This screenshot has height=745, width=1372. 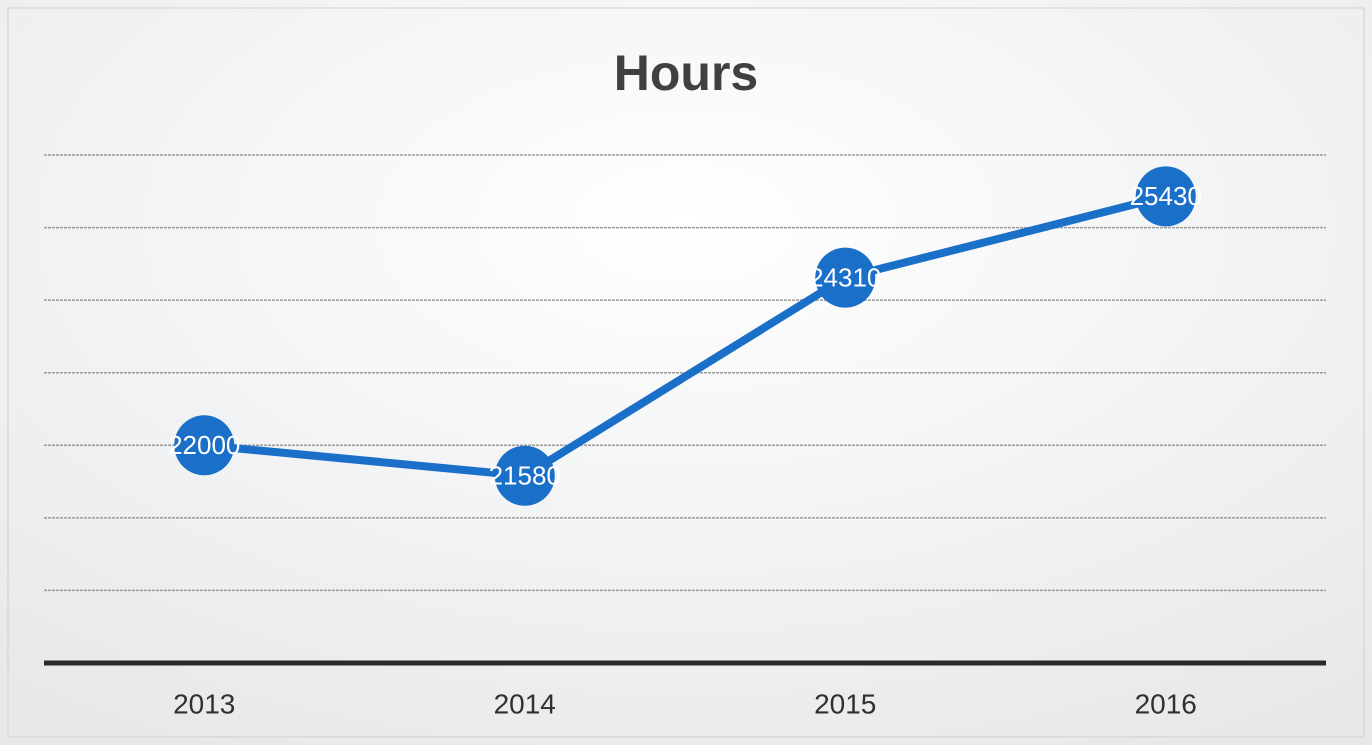 What do you see at coordinates (845, 703) in the screenshot?
I see `x-tick-label: 2015` at bounding box center [845, 703].